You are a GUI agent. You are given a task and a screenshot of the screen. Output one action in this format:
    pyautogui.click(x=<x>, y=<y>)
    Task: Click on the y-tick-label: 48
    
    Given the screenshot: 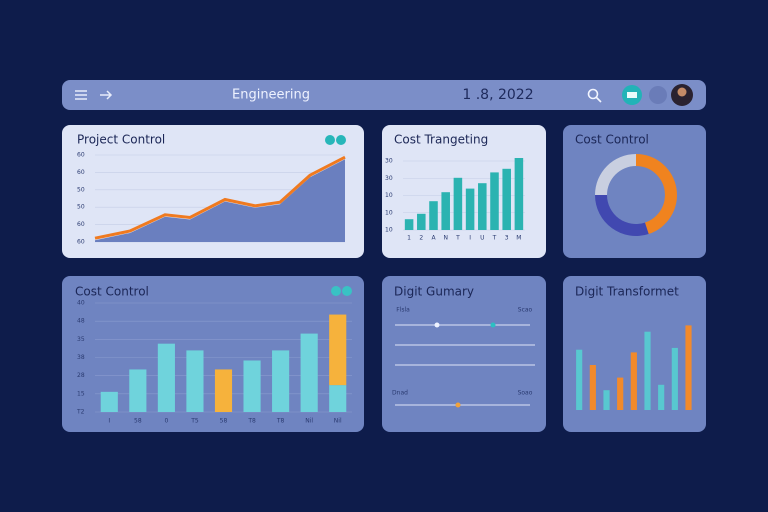 What is the action you would take?
    pyautogui.click(x=81, y=321)
    